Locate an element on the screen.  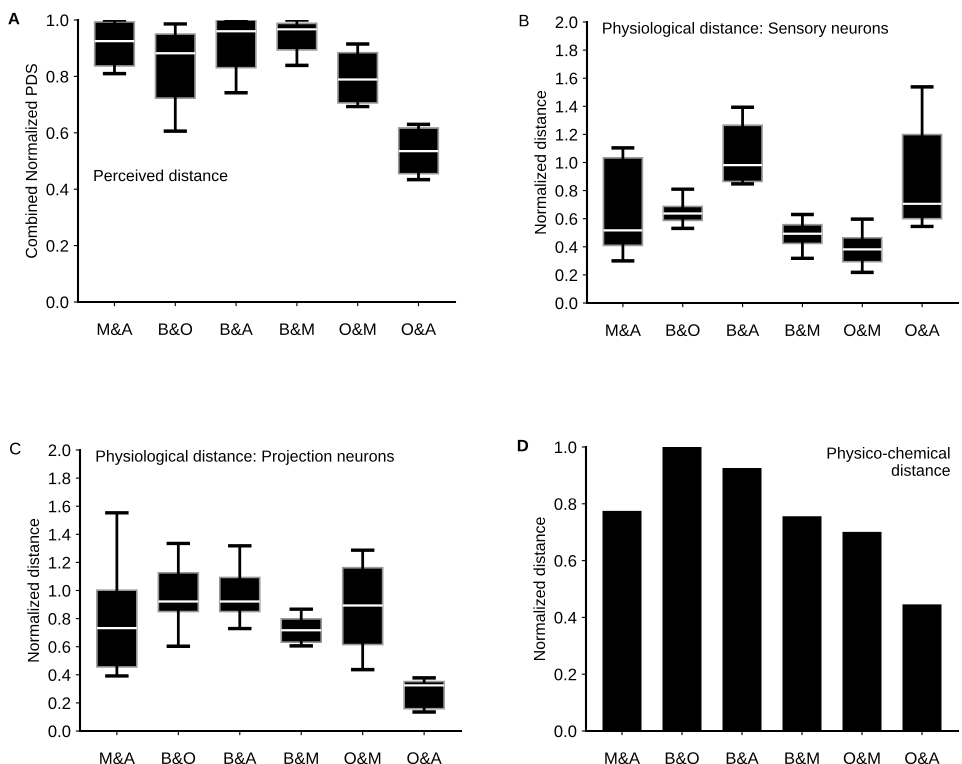
chart-title: Physiological distance: Projection neurons is located at coordinates (245, 457).